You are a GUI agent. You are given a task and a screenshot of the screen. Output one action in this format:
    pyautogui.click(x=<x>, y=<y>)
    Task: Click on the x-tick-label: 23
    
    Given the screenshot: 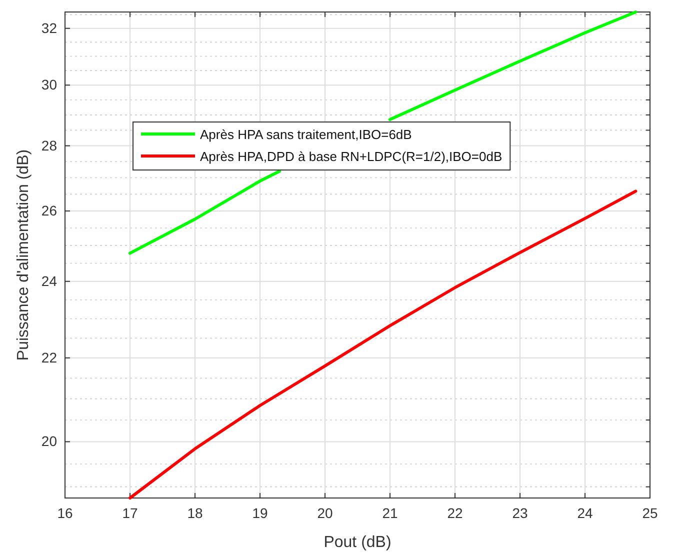 What is the action you would take?
    pyautogui.click(x=520, y=512)
    